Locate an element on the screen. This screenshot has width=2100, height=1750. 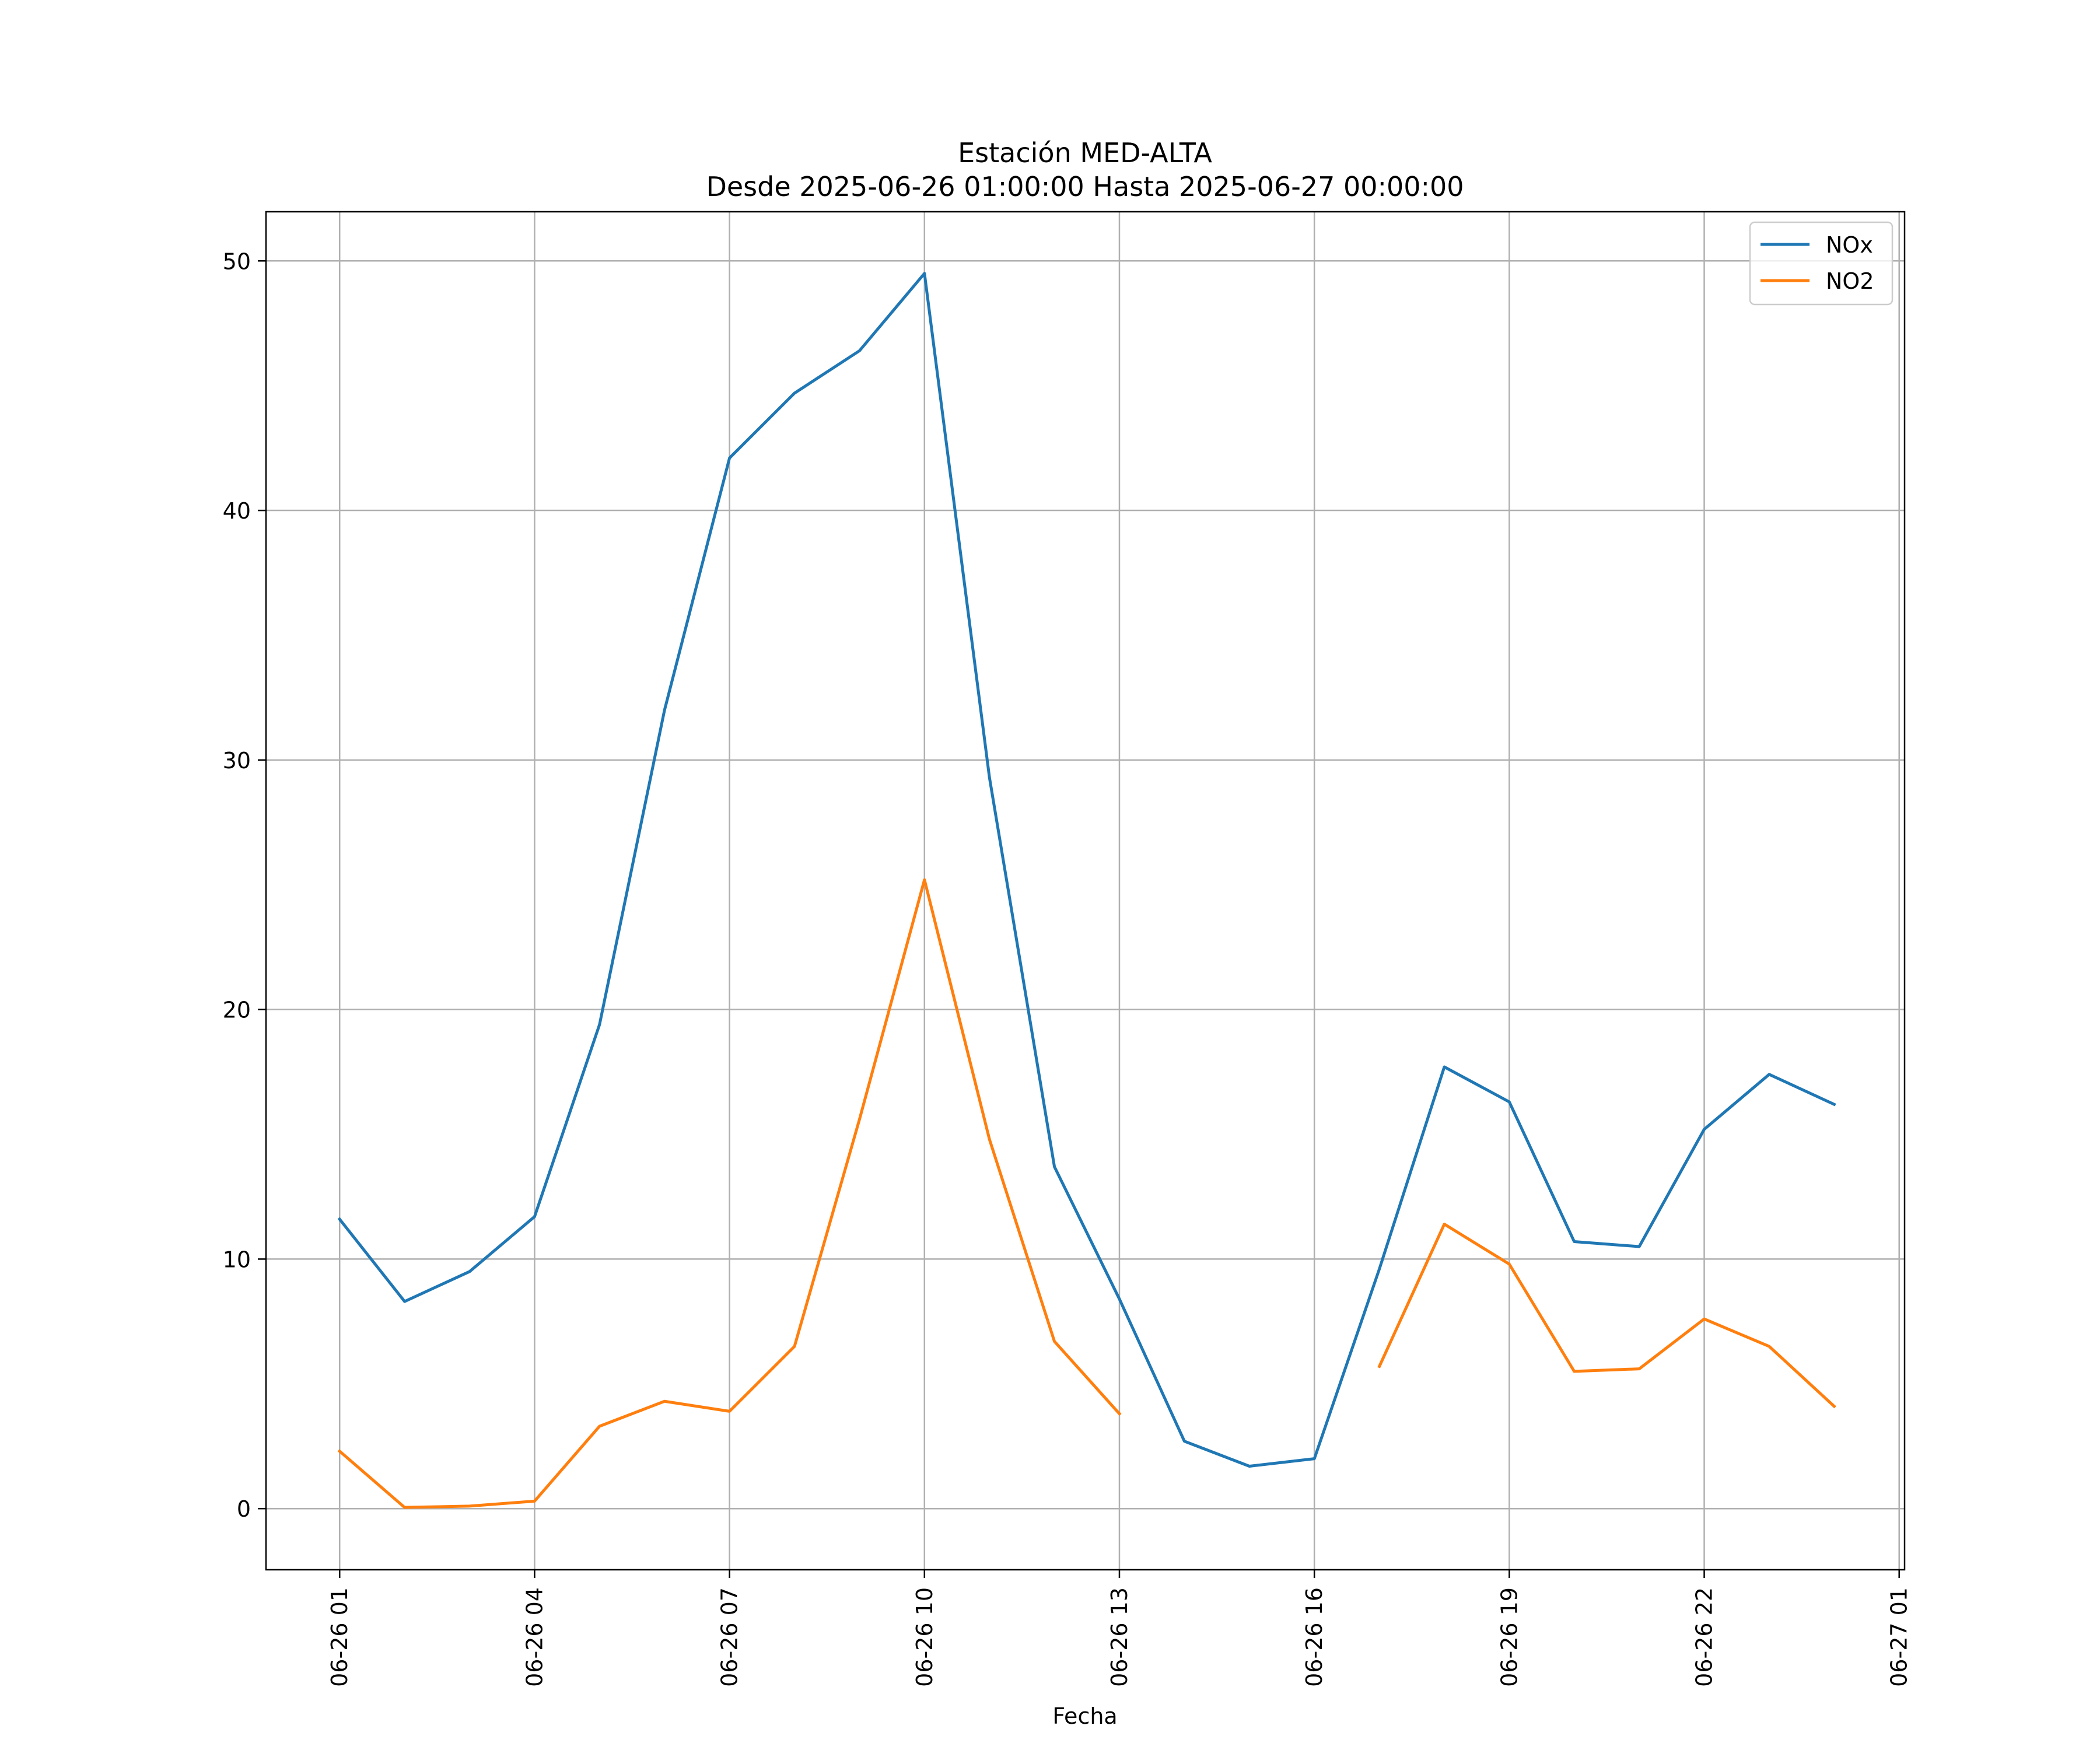
legend-box is located at coordinates (1821, 263).